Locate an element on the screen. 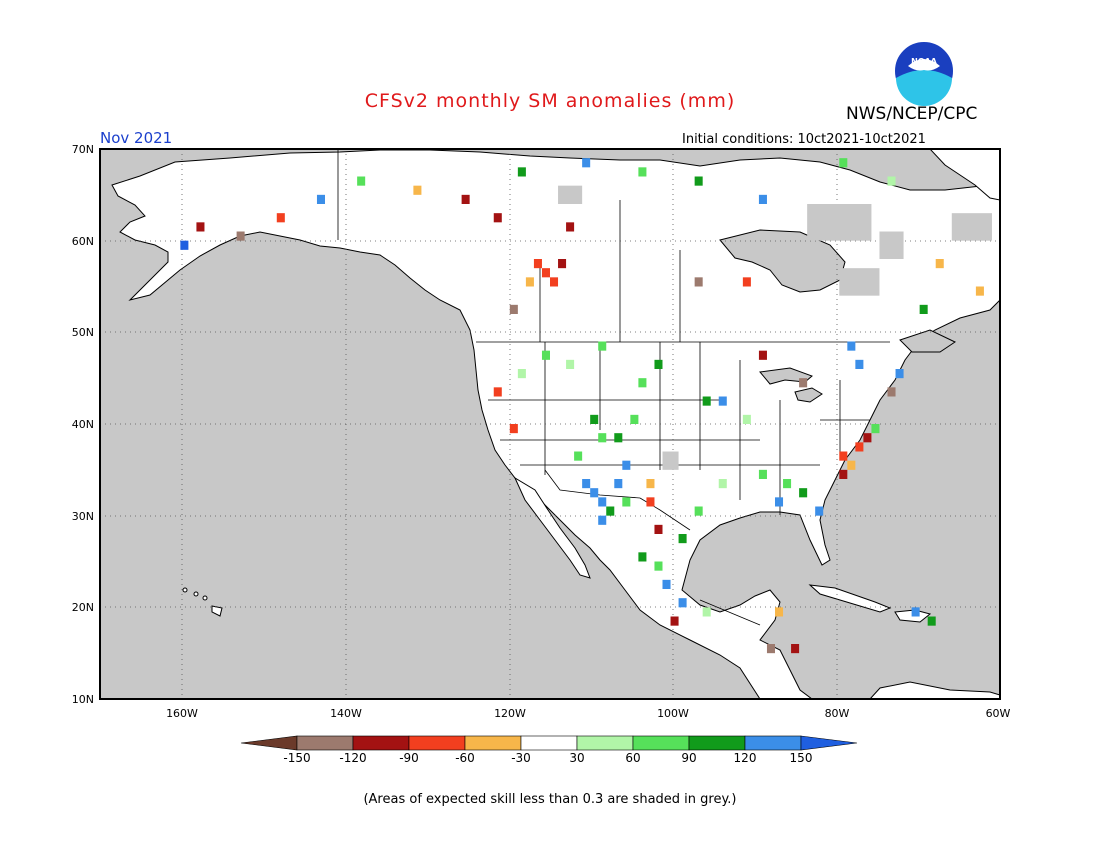  colorbar-label: 120 is located at coordinates (745, 758).